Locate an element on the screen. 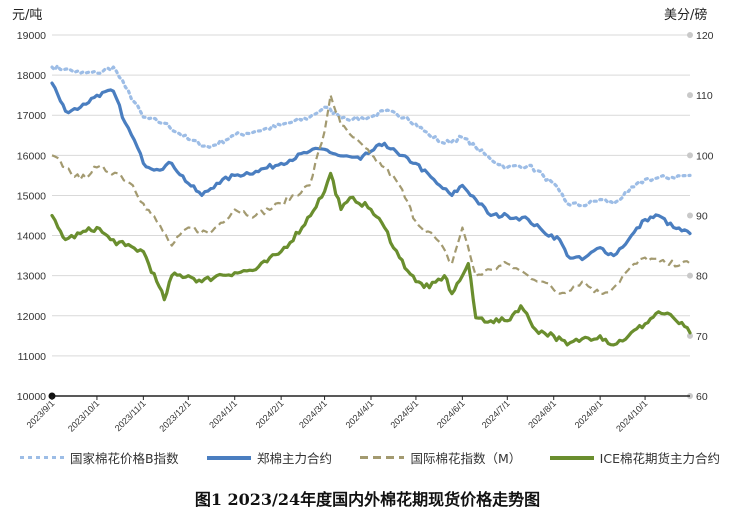 This screenshot has height=520, width=735. right-axis-unit: 美分/磅 is located at coordinates (686, 15).